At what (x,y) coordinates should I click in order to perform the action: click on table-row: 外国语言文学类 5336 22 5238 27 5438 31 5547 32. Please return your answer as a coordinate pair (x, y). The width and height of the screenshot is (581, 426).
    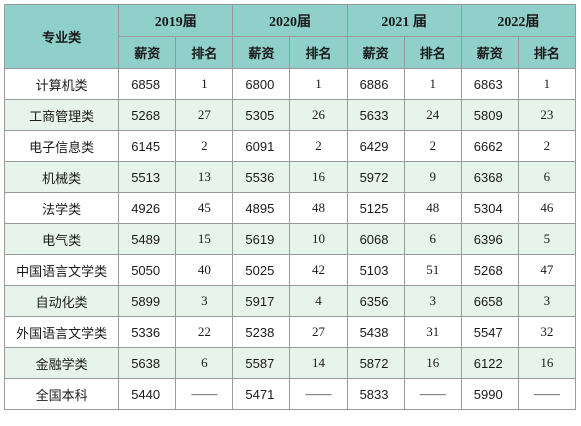
    Looking at the image, I should click on (290, 332).